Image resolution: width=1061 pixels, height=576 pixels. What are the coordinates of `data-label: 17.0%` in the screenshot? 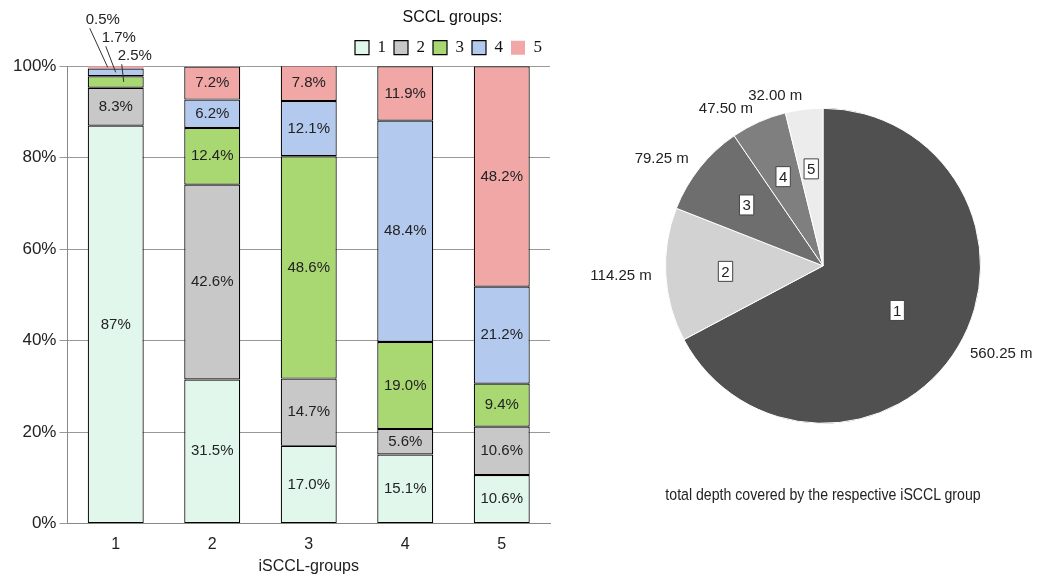 It's located at (309, 483).